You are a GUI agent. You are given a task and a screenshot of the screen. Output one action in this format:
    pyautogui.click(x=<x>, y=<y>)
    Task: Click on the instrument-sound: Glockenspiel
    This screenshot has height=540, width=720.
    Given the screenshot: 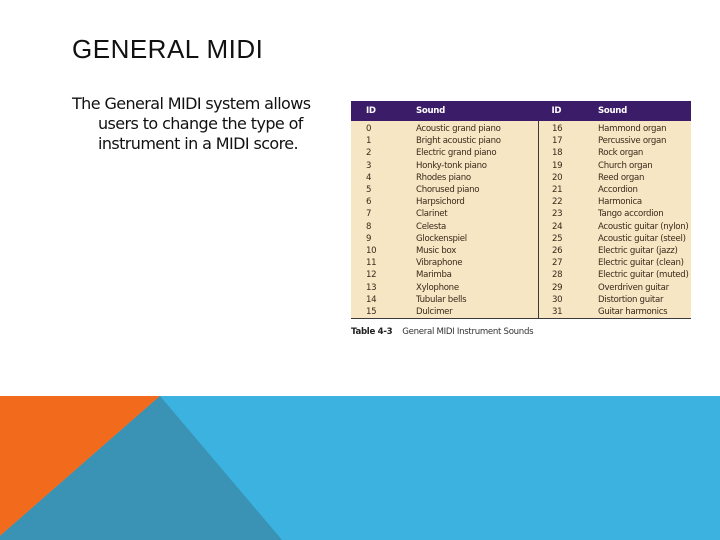 What is the action you would take?
    pyautogui.click(x=441, y=238)
    